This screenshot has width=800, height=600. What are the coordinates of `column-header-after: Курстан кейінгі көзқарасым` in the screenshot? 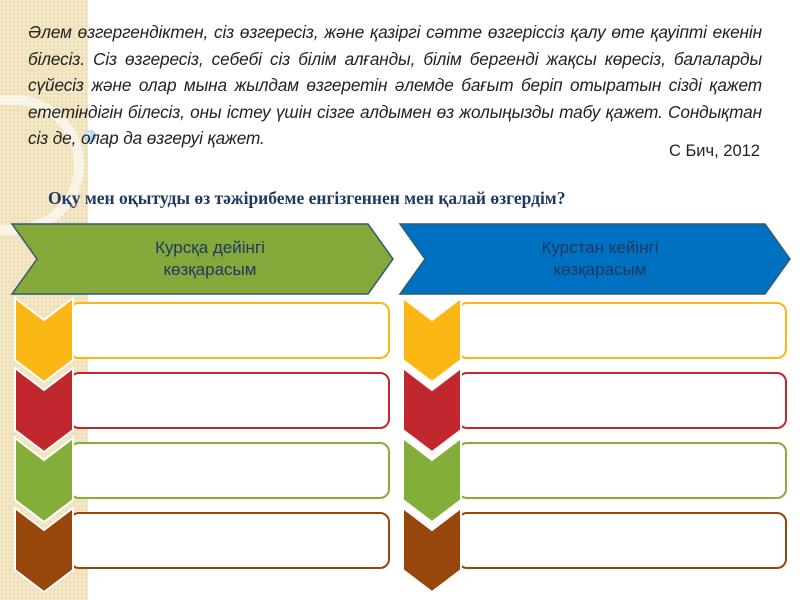 It's located at (600, 259).